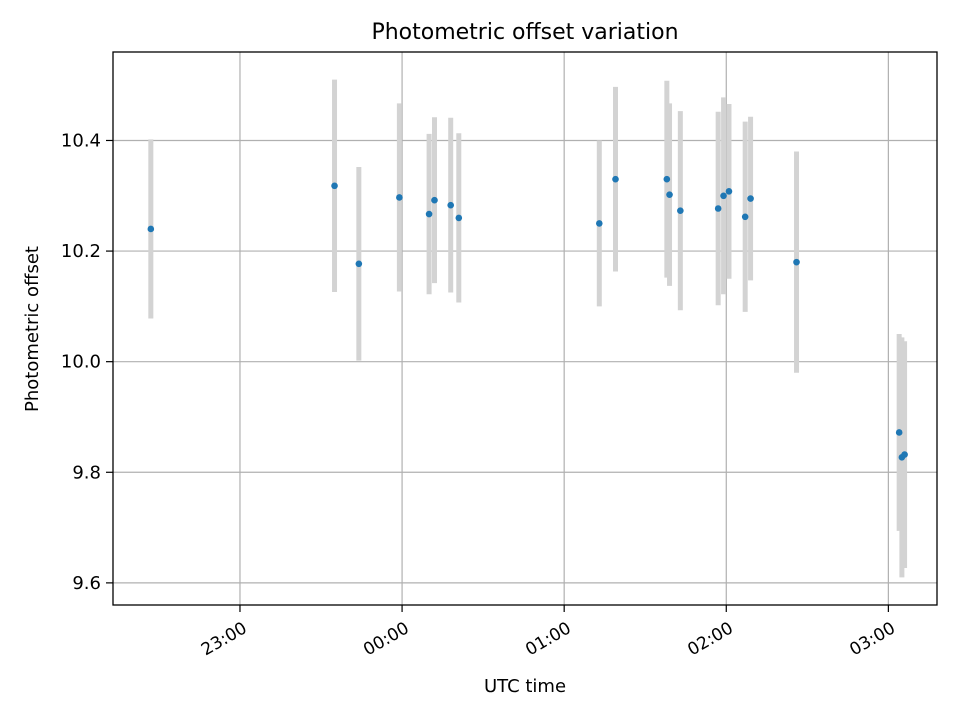 The height and width of the screenshot is (724, 960). Describe the element at coordinates (525, 686) in the screenshot. I see `x-axis-label: UTC time` at that location.